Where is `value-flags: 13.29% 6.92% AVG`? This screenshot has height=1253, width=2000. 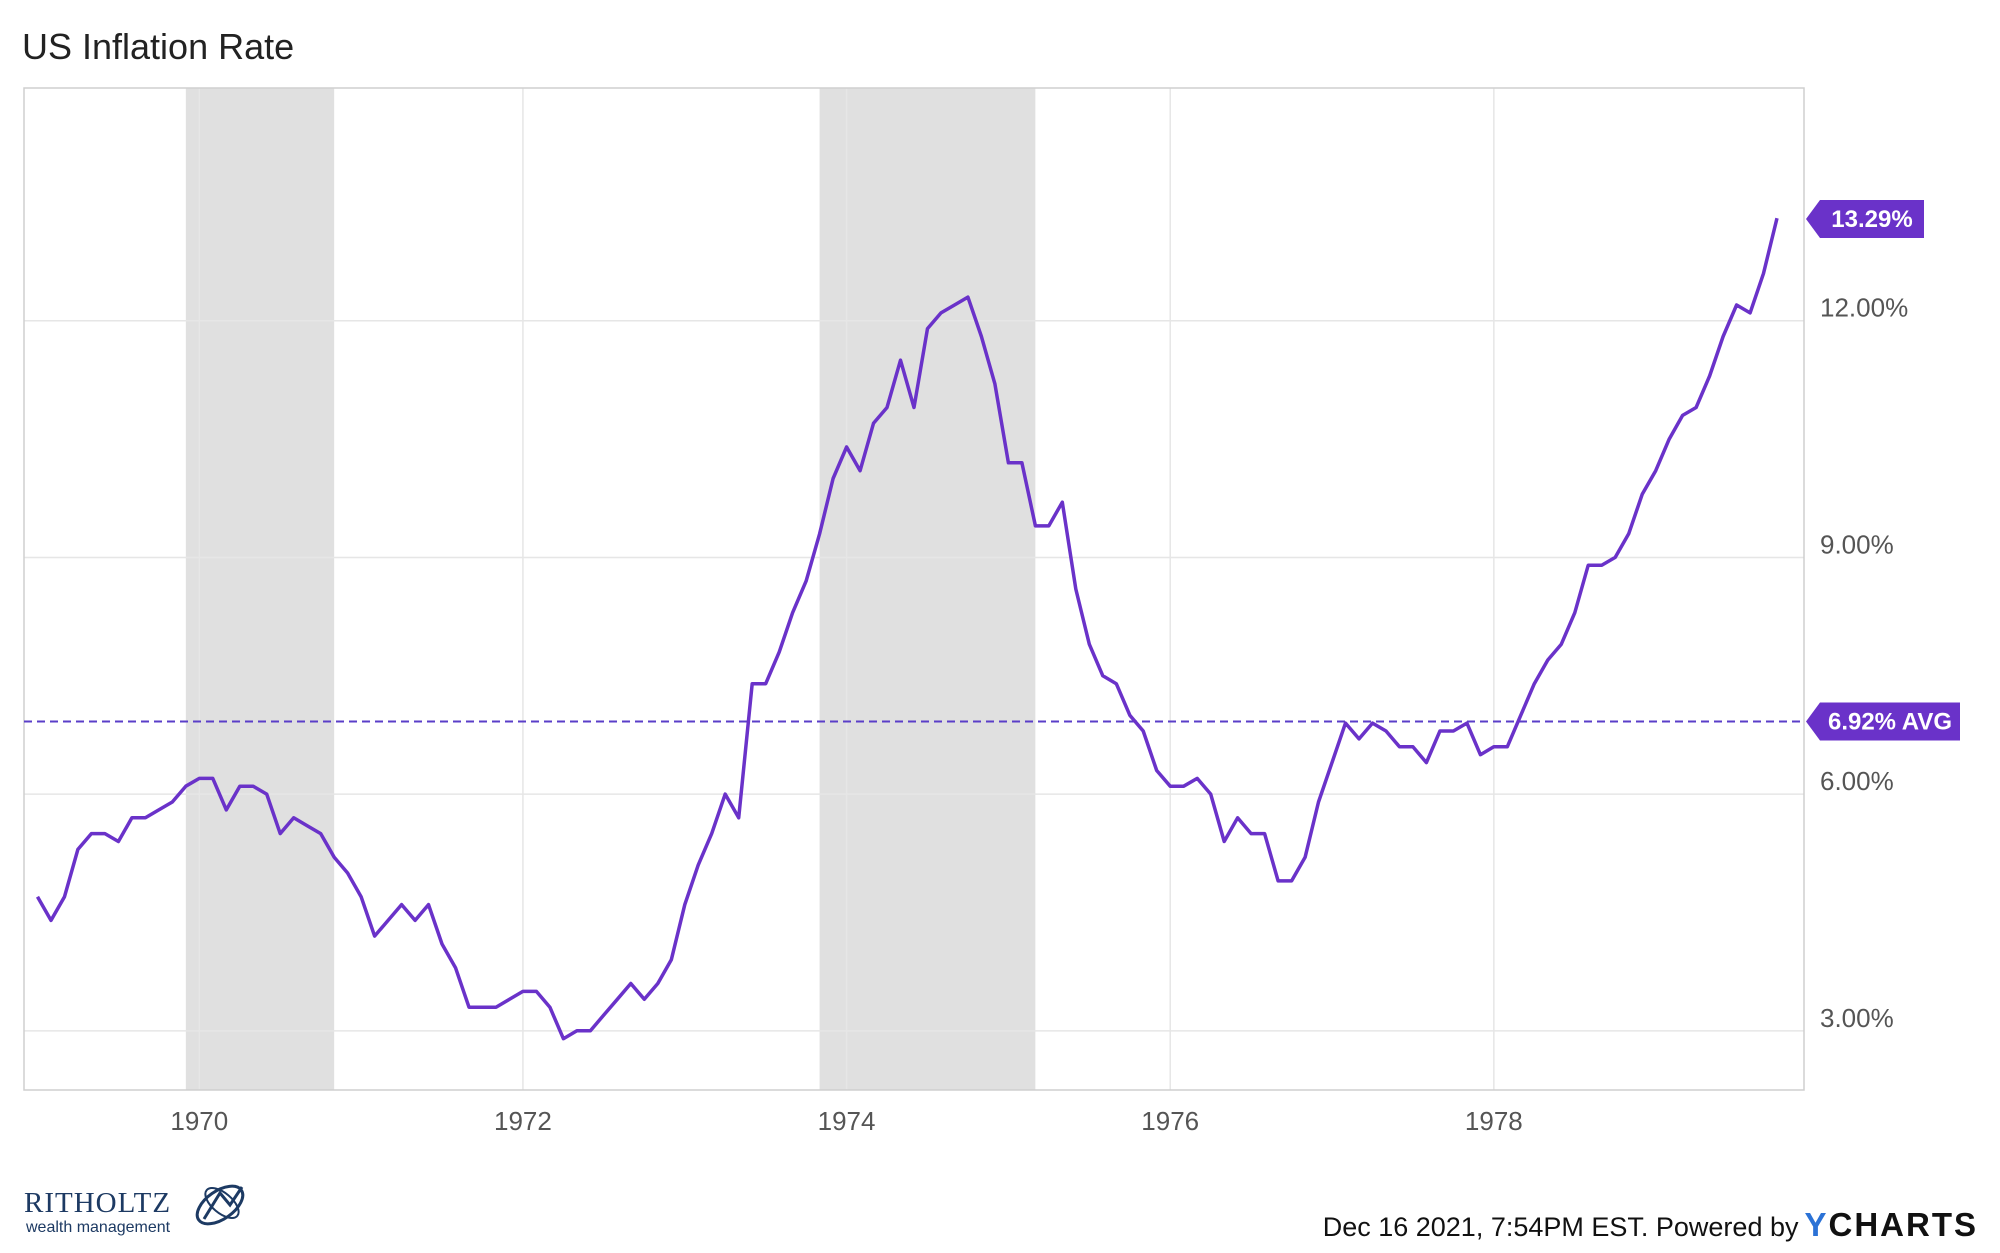
value-flags: 13.29% 6.92% AVG is located at coordinates (1883, 470).